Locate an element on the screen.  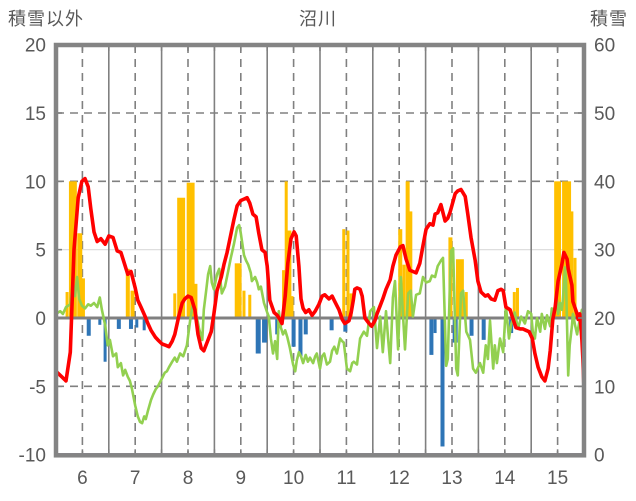
y-axis-label-left: 15 is located at coordinates (35, 114).